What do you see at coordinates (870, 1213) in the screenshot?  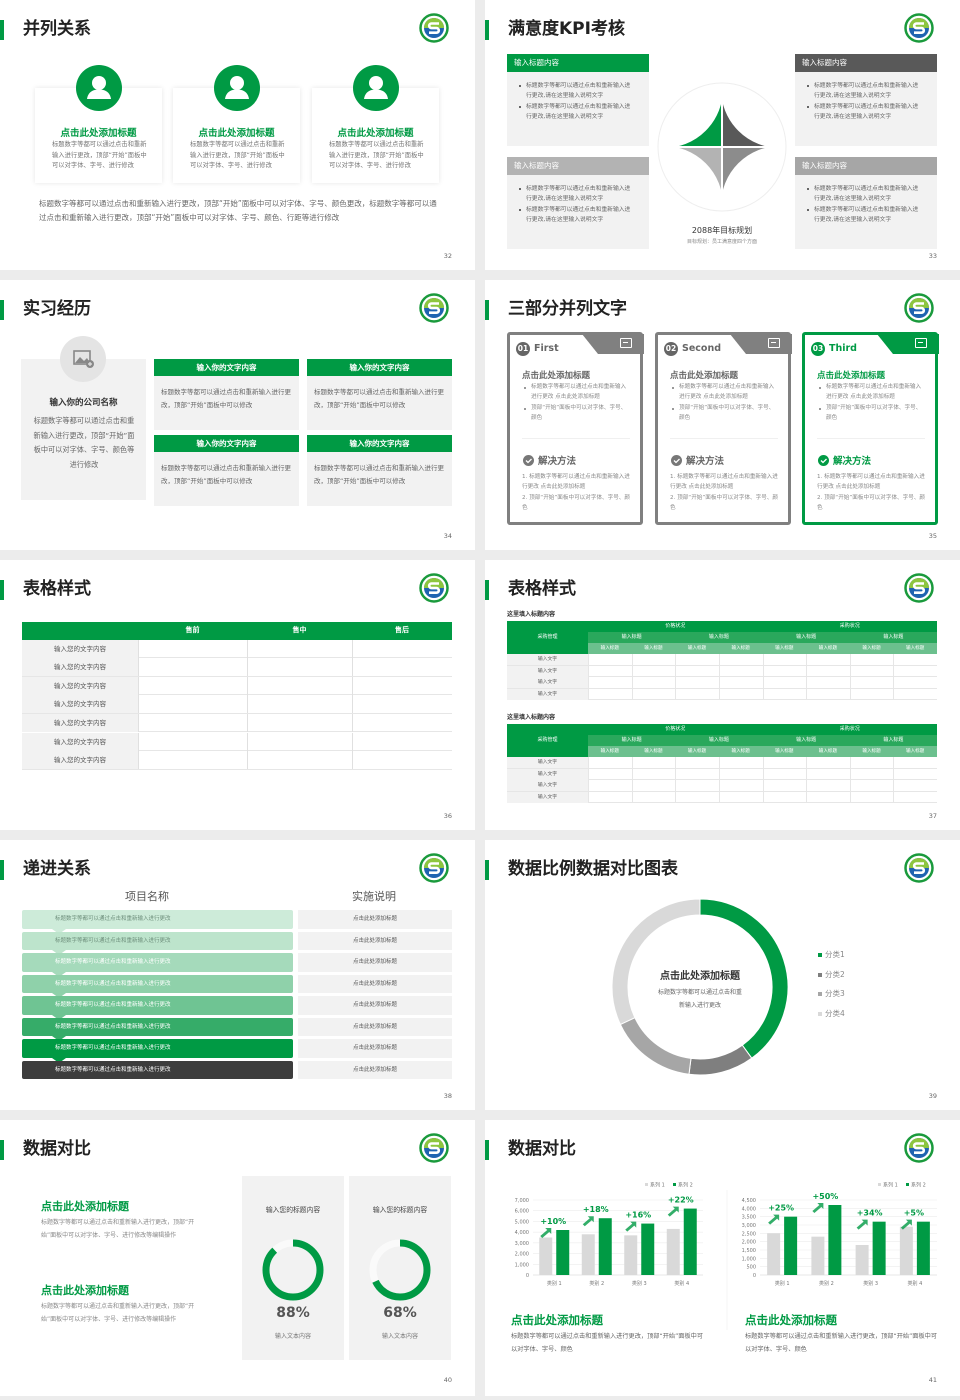 I see `growth-annotation: +34%` at bounding box center [870, 1213].